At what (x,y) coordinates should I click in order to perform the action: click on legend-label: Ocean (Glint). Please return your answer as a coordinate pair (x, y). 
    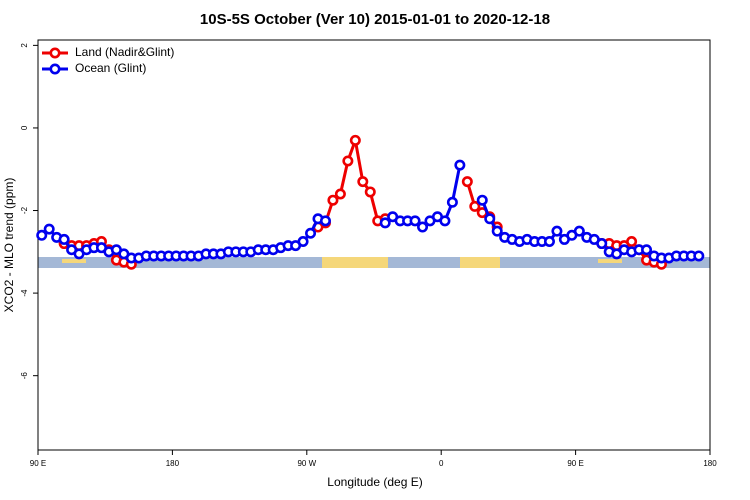
    Looking at the image, I should click on (110, 68).